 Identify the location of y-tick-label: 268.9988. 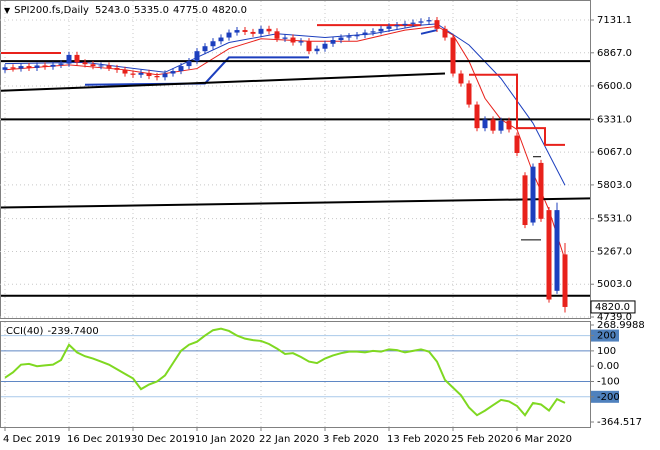
(621, 325).